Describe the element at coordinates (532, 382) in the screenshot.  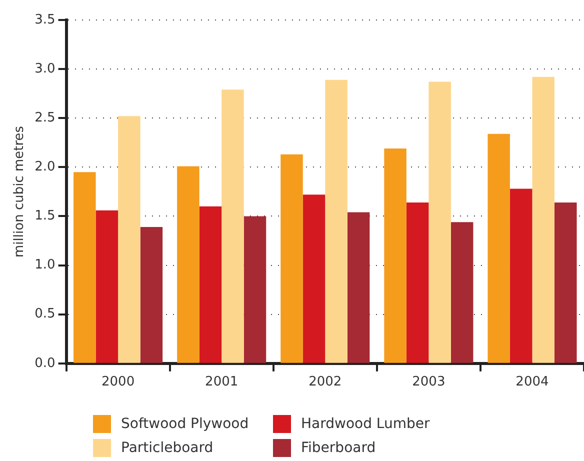
I see `x-tick-label: 2004` at that location.